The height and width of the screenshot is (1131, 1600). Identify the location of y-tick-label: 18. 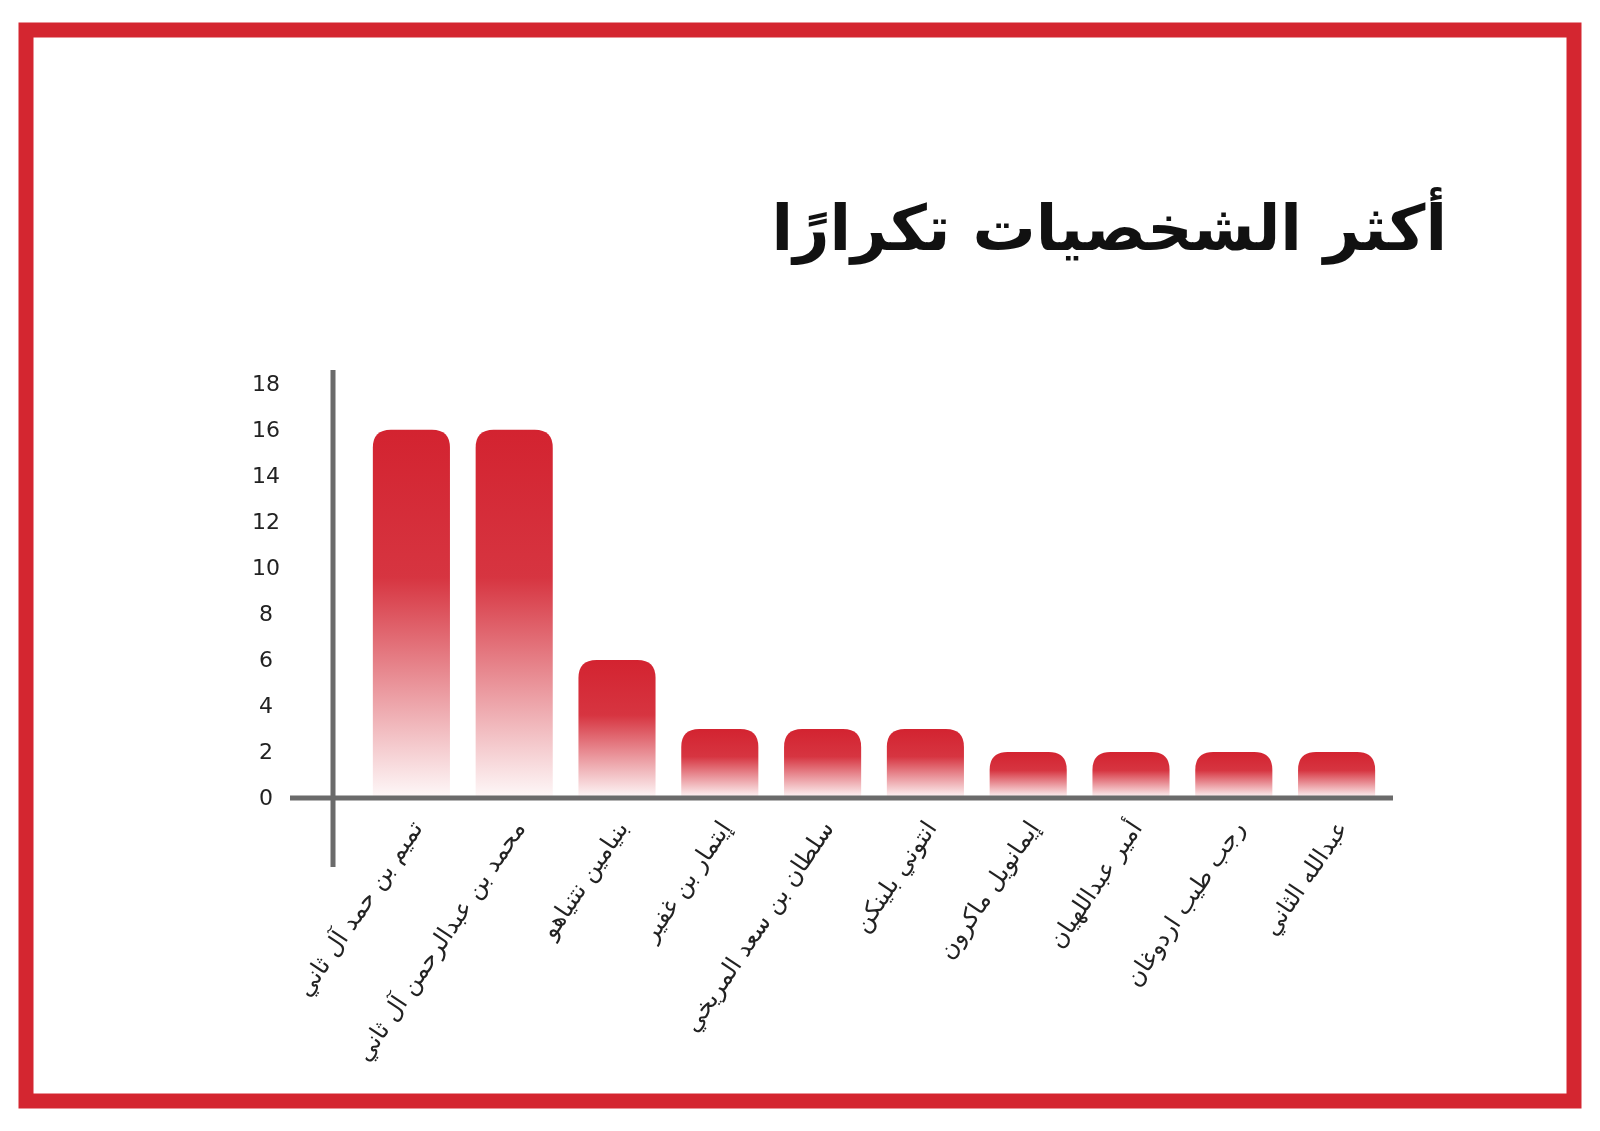
(266, 384).